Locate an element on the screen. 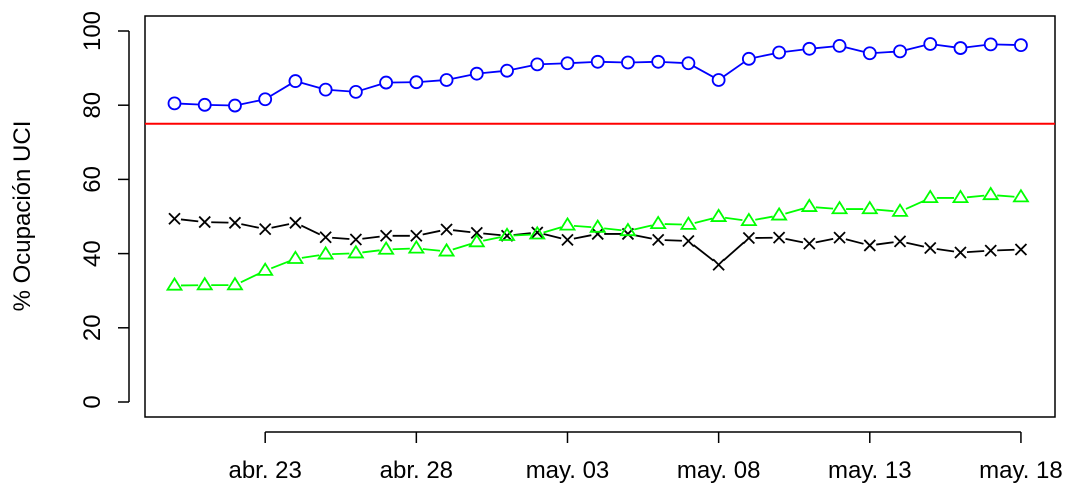 The image size is (1075, 491). x-tick-label: abr. 23 is located at coordinates (264, 470).